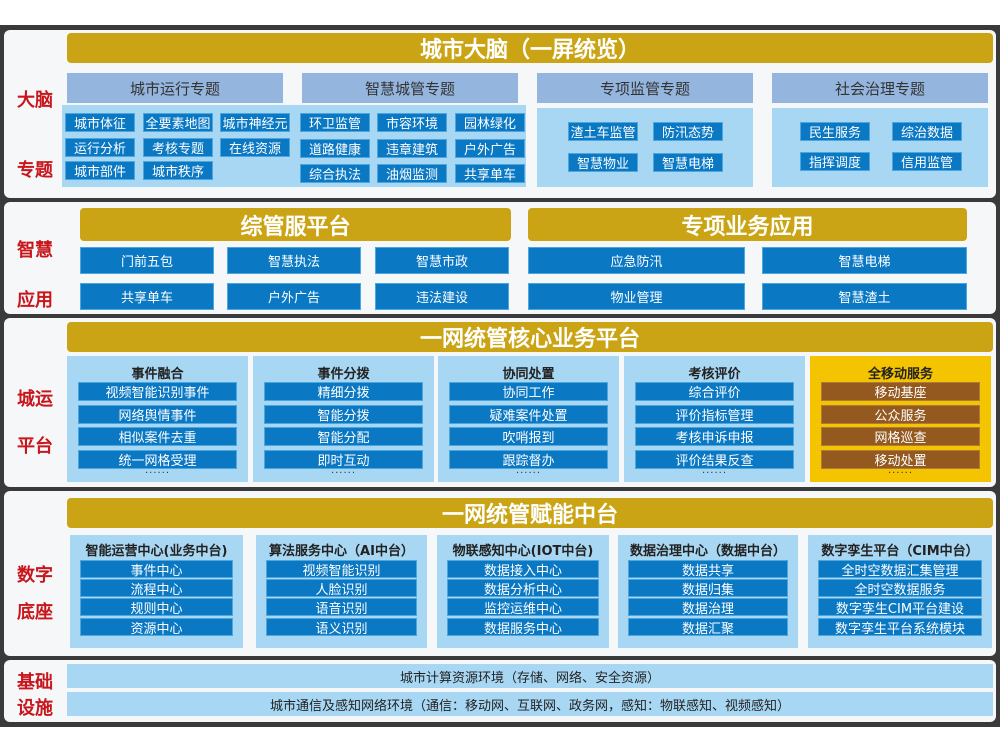  I want to click on core-column-title: 考核评价, so click(714, 374).